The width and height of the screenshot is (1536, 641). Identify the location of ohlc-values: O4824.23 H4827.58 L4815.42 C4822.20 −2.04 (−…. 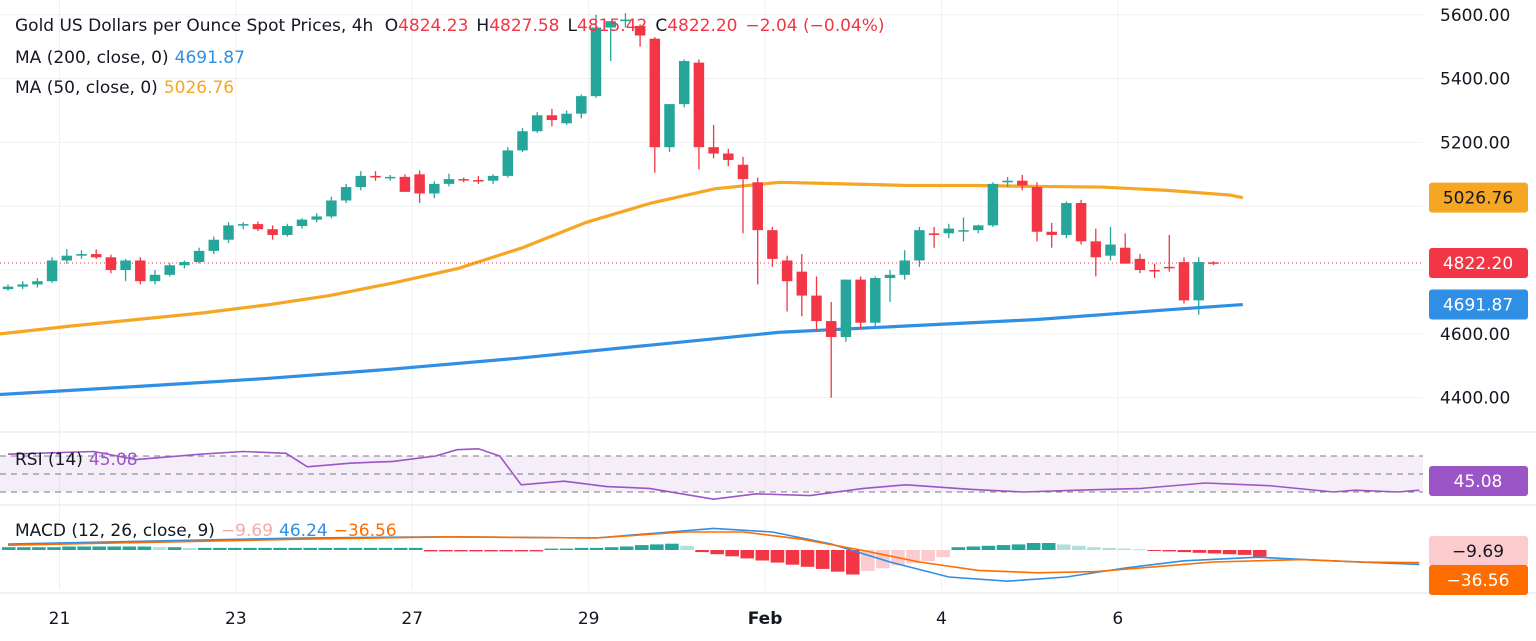
(634, 26).